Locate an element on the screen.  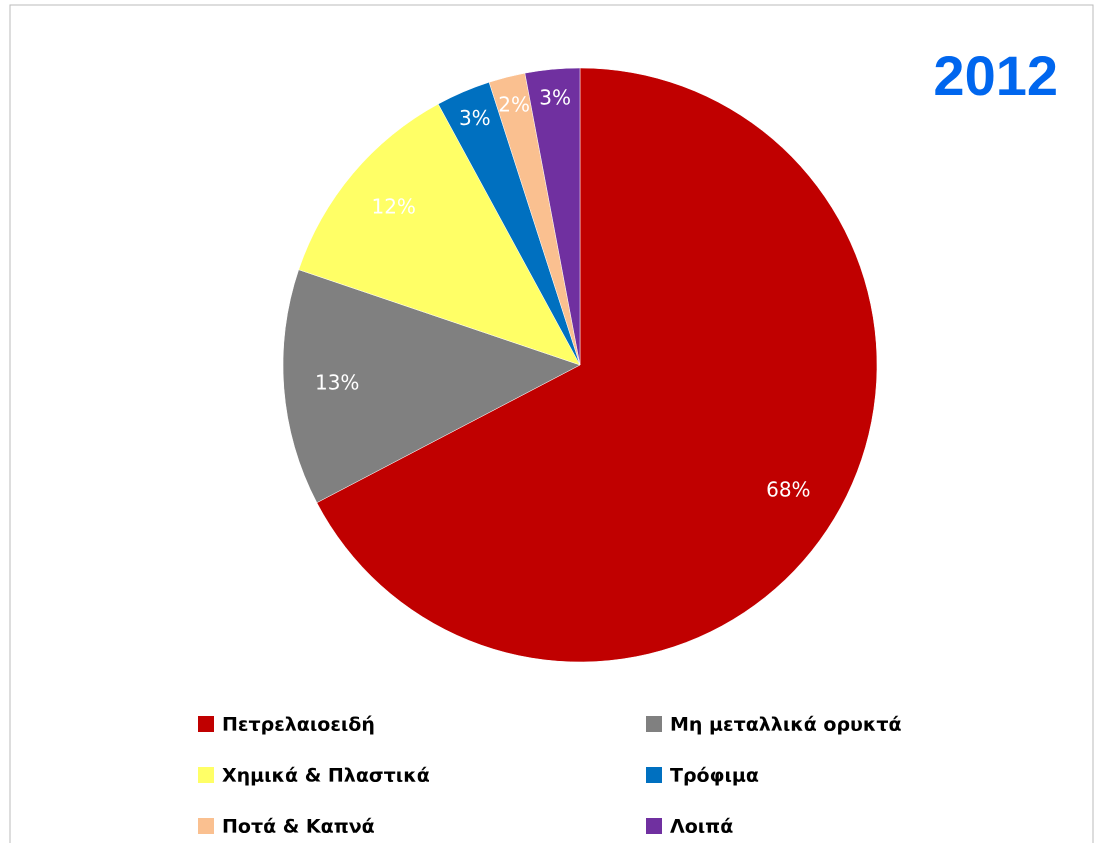
legend-label: Τρόφιμα is located at coordinates (714, 776).